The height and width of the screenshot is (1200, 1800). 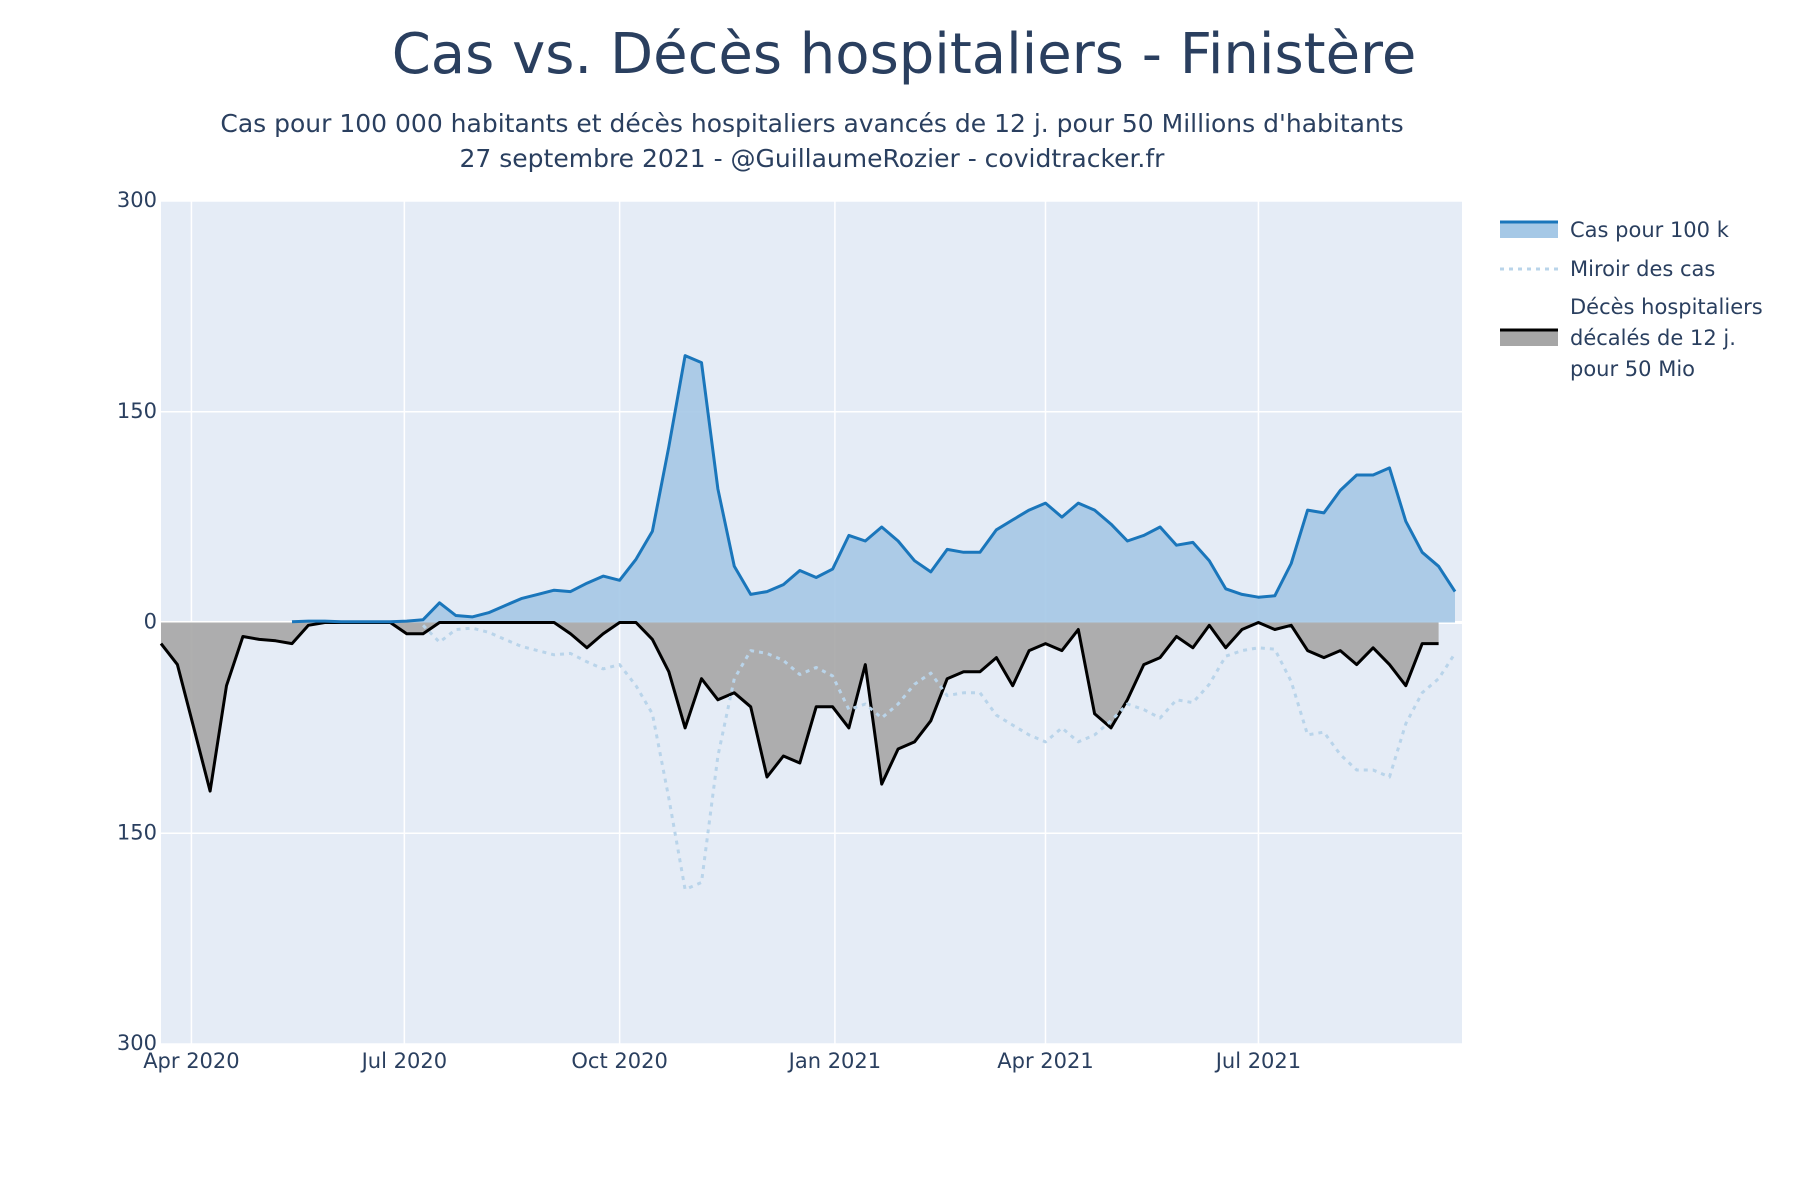 I want to click on x-tick-label: Jul 2021, so click(x=1257, y=1061).